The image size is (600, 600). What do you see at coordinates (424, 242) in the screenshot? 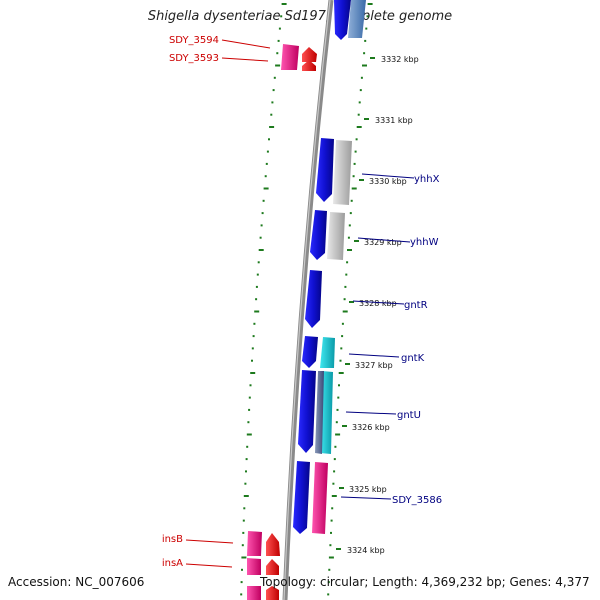
I see `gene-label: yhhW` at bounding box center [424, 242].